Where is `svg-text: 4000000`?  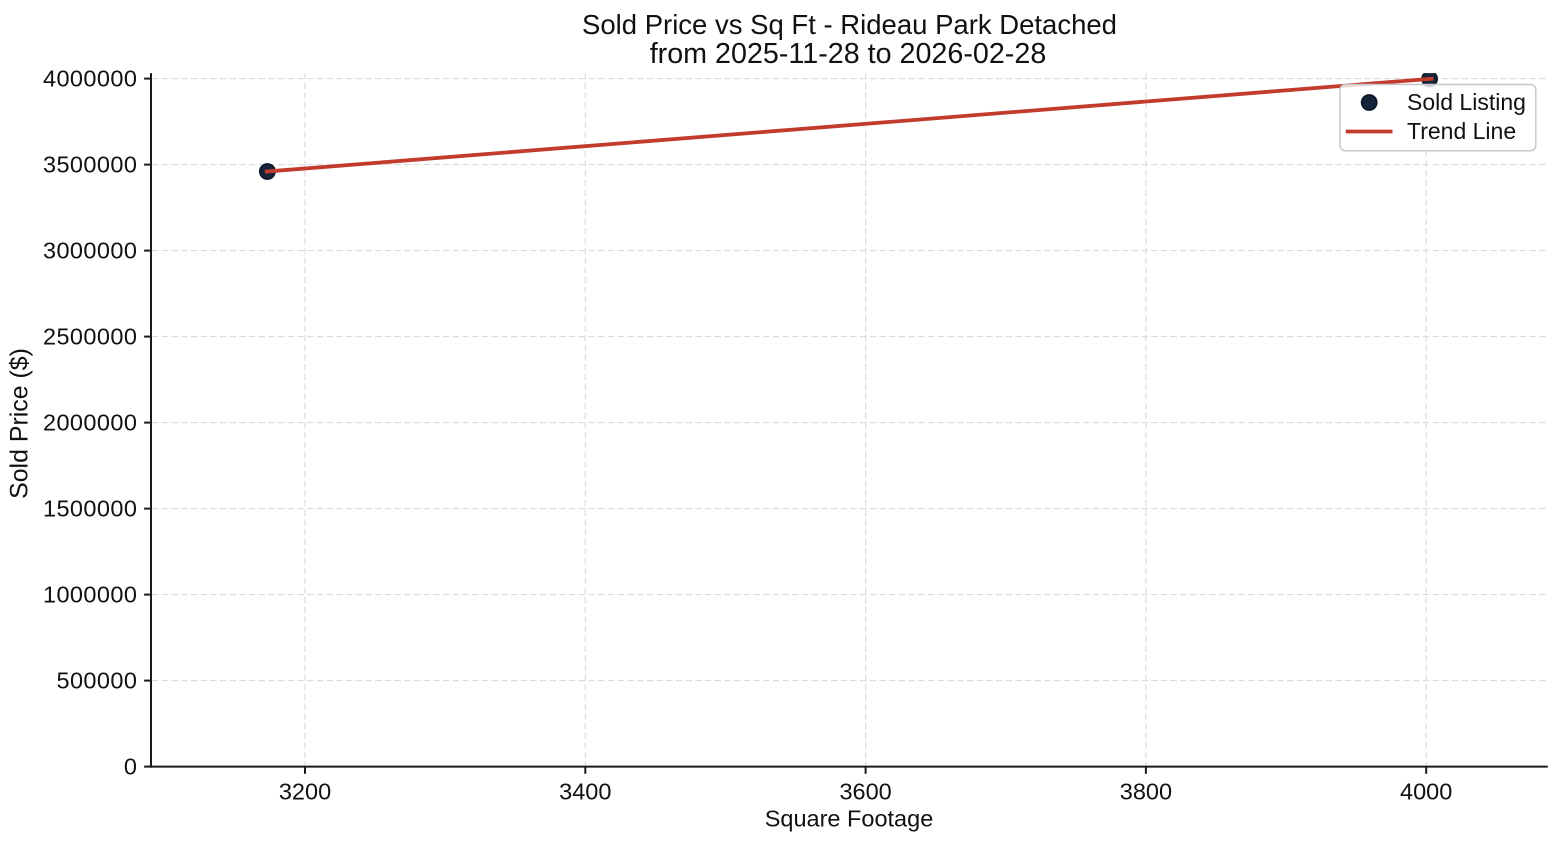
svg-text: 4000000 is located at coordinates (90, 79).